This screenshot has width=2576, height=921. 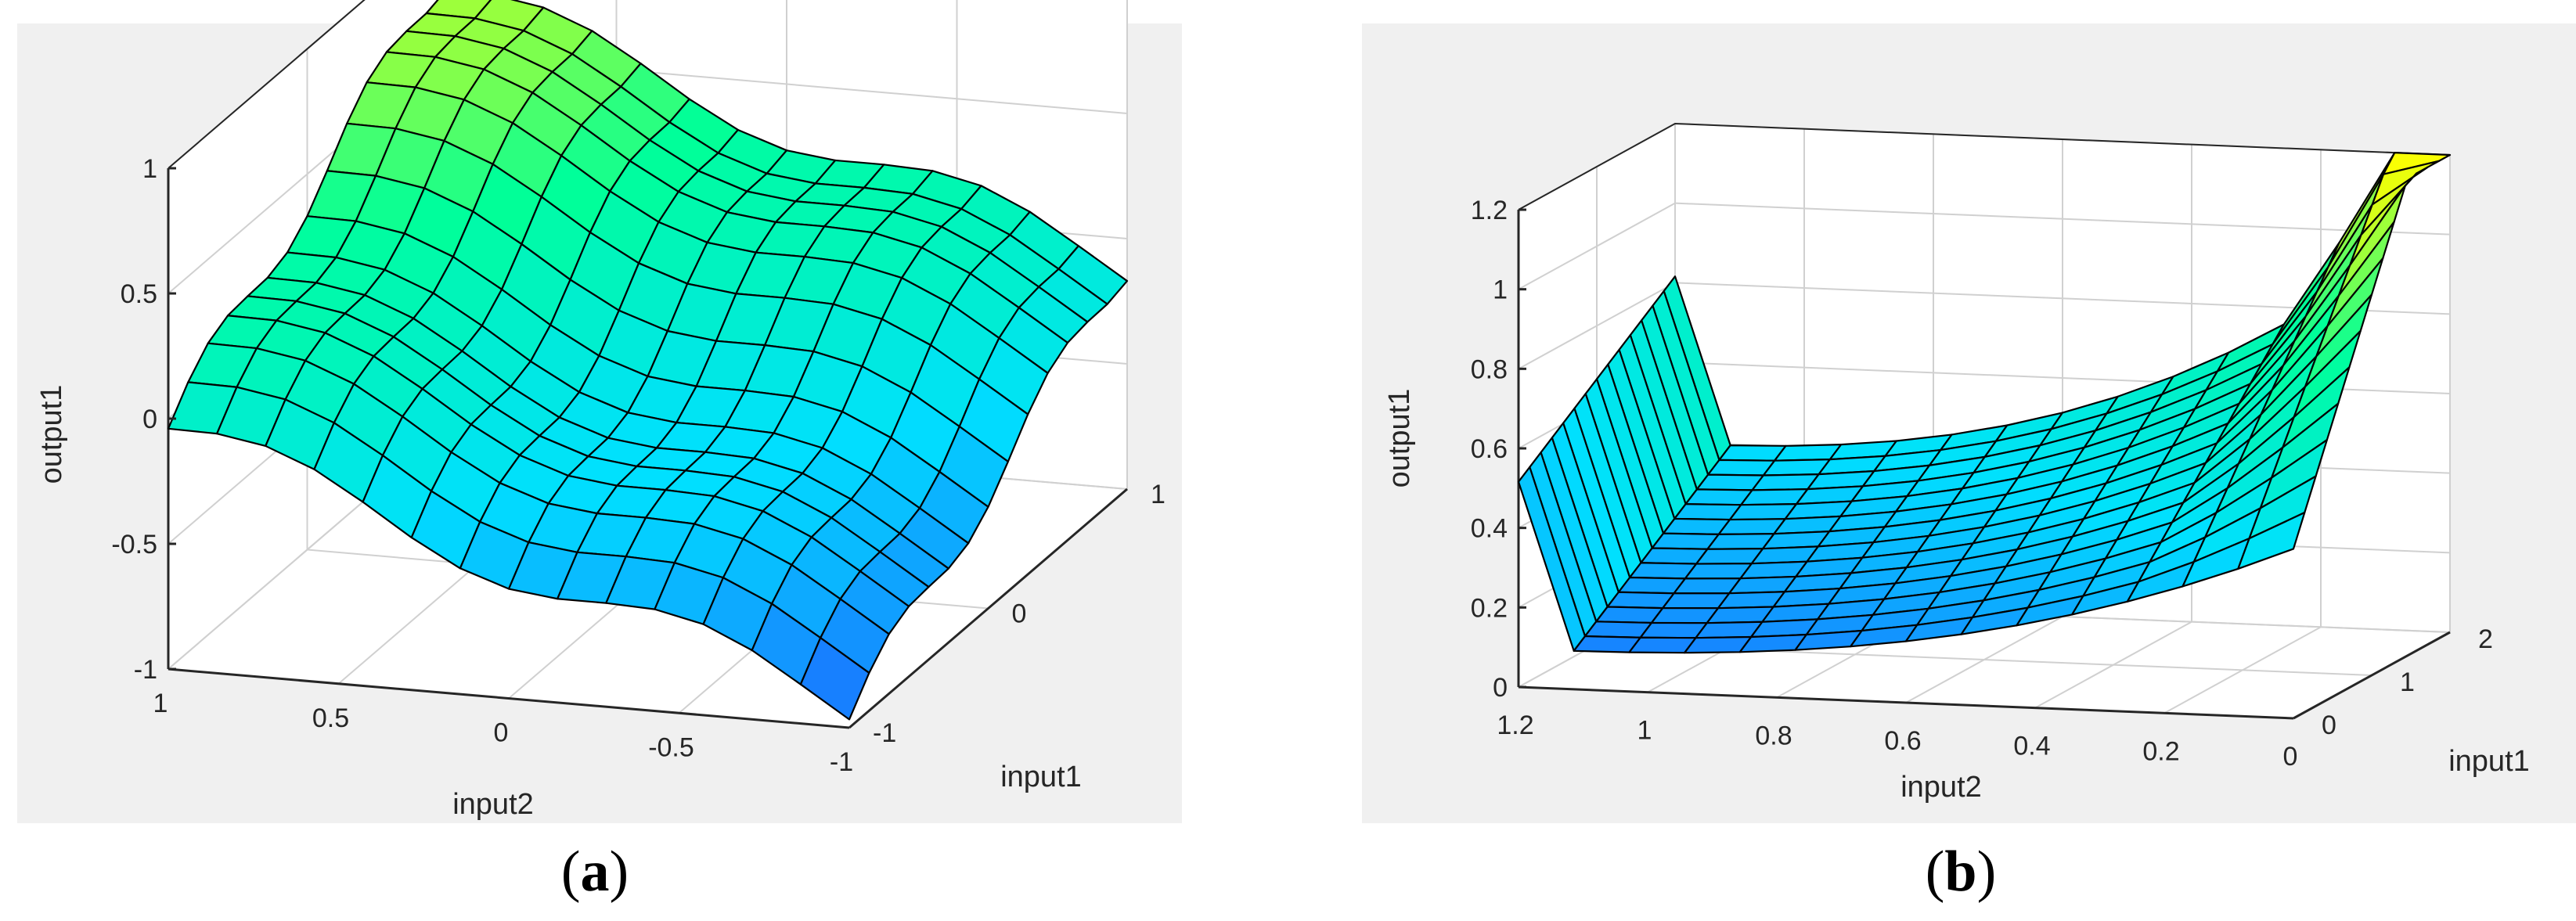 I want to click on caption-b-open: (, so click(x=1935, y=872).